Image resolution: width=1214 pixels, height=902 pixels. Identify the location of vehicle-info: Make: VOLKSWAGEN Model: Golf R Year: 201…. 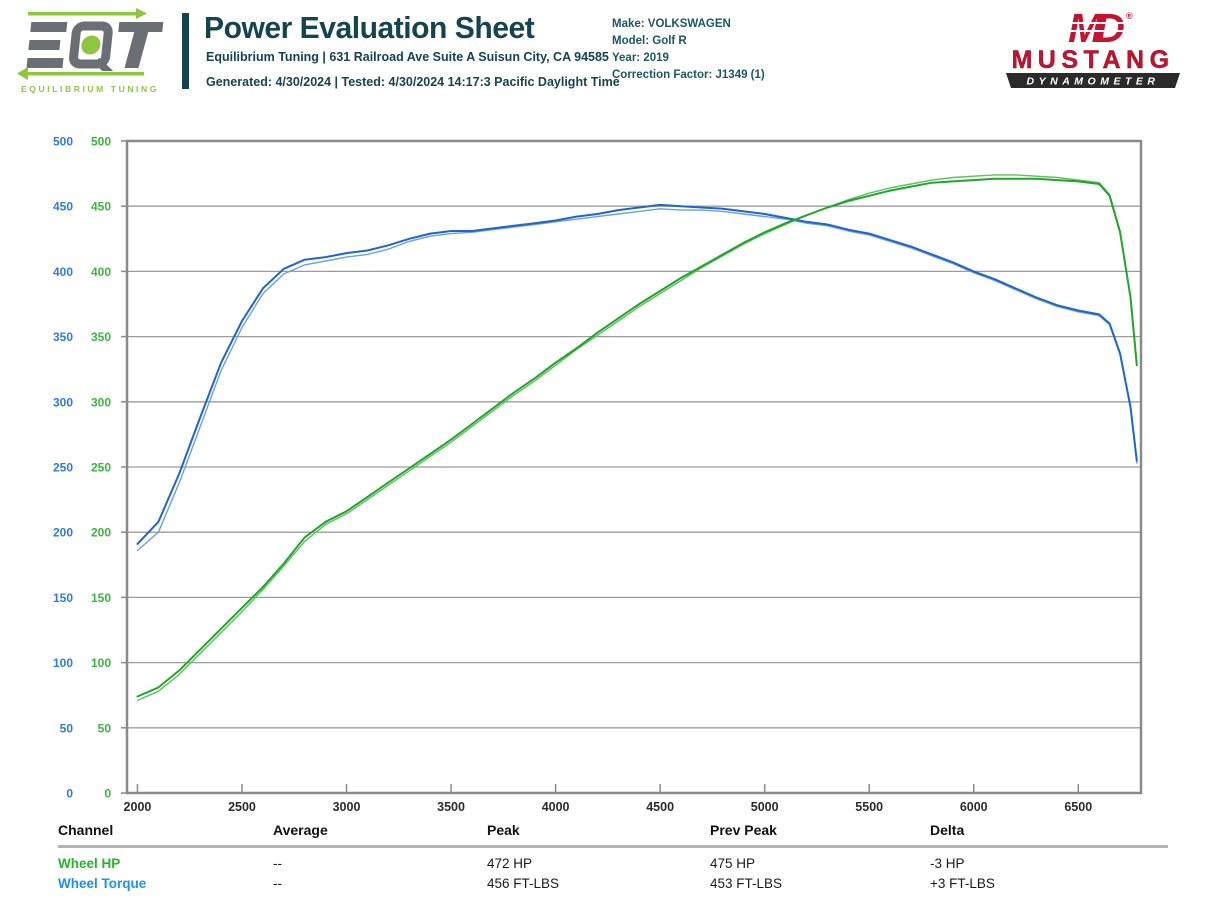
(688, 50).